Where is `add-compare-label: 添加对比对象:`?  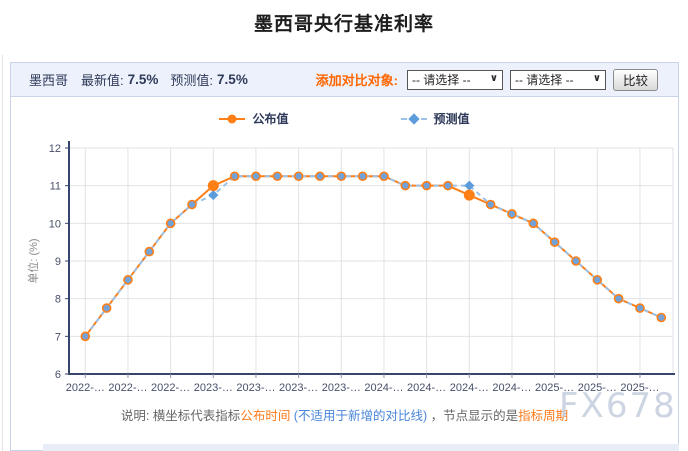
add-compare-label: 添加对比对象: is located at coordinates (356, 80).